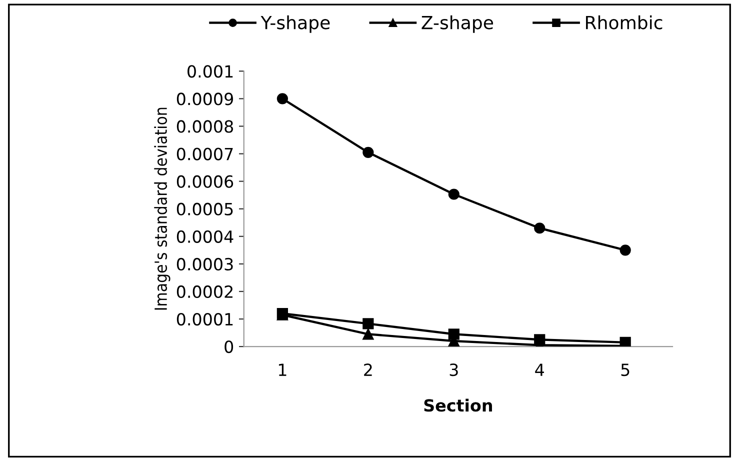 The height and width of the screenshot is (459, 739). What do you see at coordinates (204, 154) in the screenshot?
I see `y-tick-label: 0.0007` at bounding box center [204, 154].